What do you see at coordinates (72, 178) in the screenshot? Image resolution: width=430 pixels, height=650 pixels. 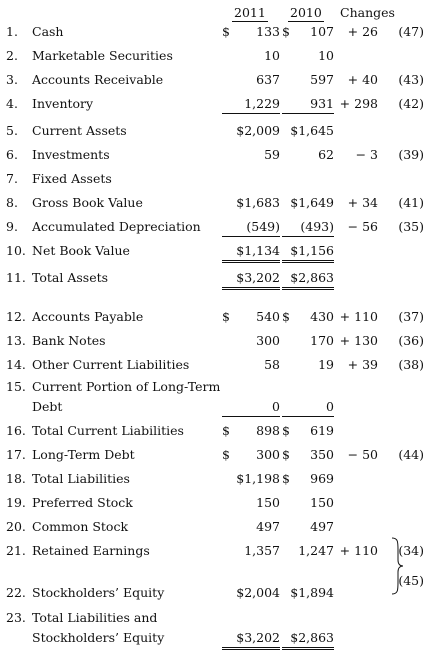 I see `row-label: Fixed Assets` at bounding box center [72, 178].